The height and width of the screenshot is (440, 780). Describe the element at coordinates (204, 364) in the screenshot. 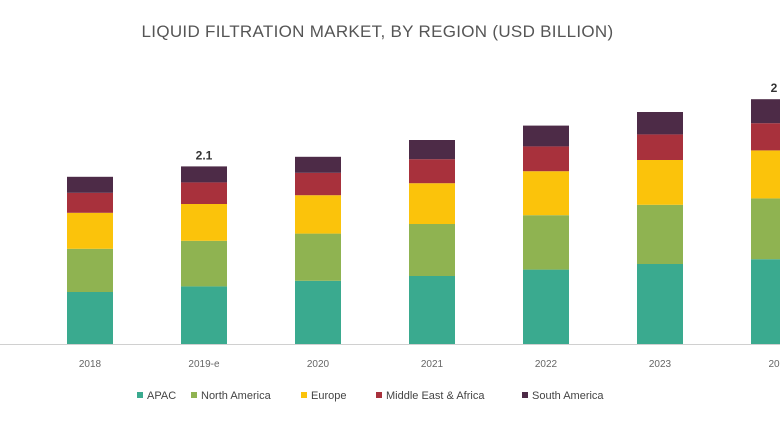

I see `x-tick-label-2019-e: 2019-e` at that location.